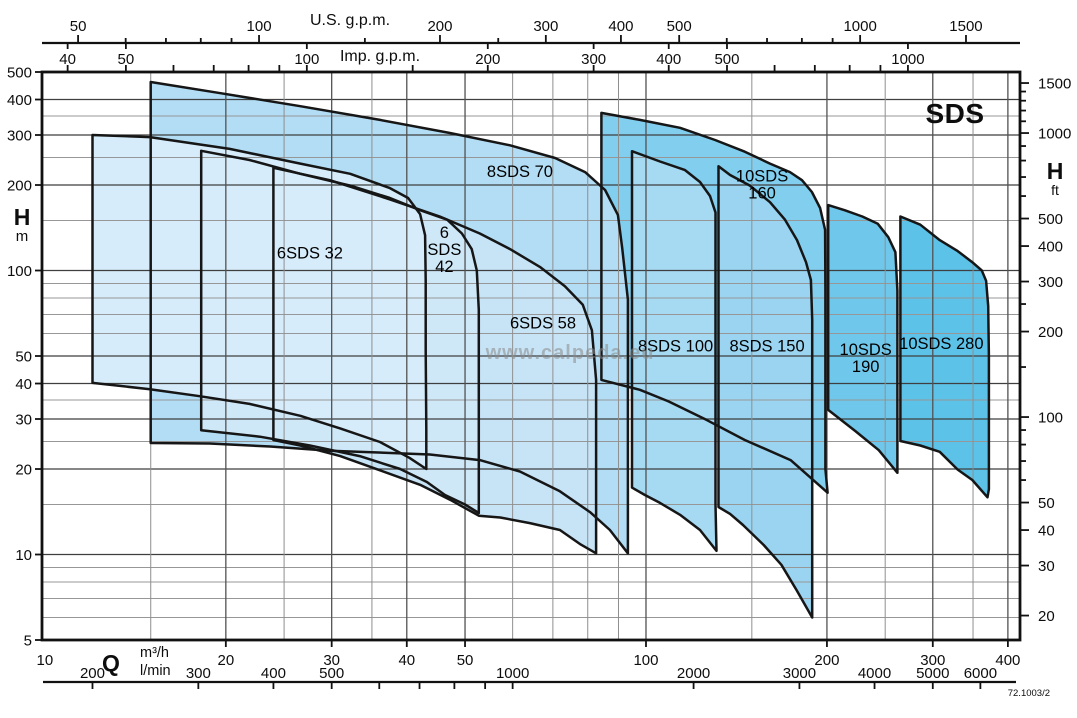 The image size is (1077, 718). What do you see at coordinates (19, 271) in the screenshot?
I see `h-m-tick-label: 100` at bounding box center [19, 271].